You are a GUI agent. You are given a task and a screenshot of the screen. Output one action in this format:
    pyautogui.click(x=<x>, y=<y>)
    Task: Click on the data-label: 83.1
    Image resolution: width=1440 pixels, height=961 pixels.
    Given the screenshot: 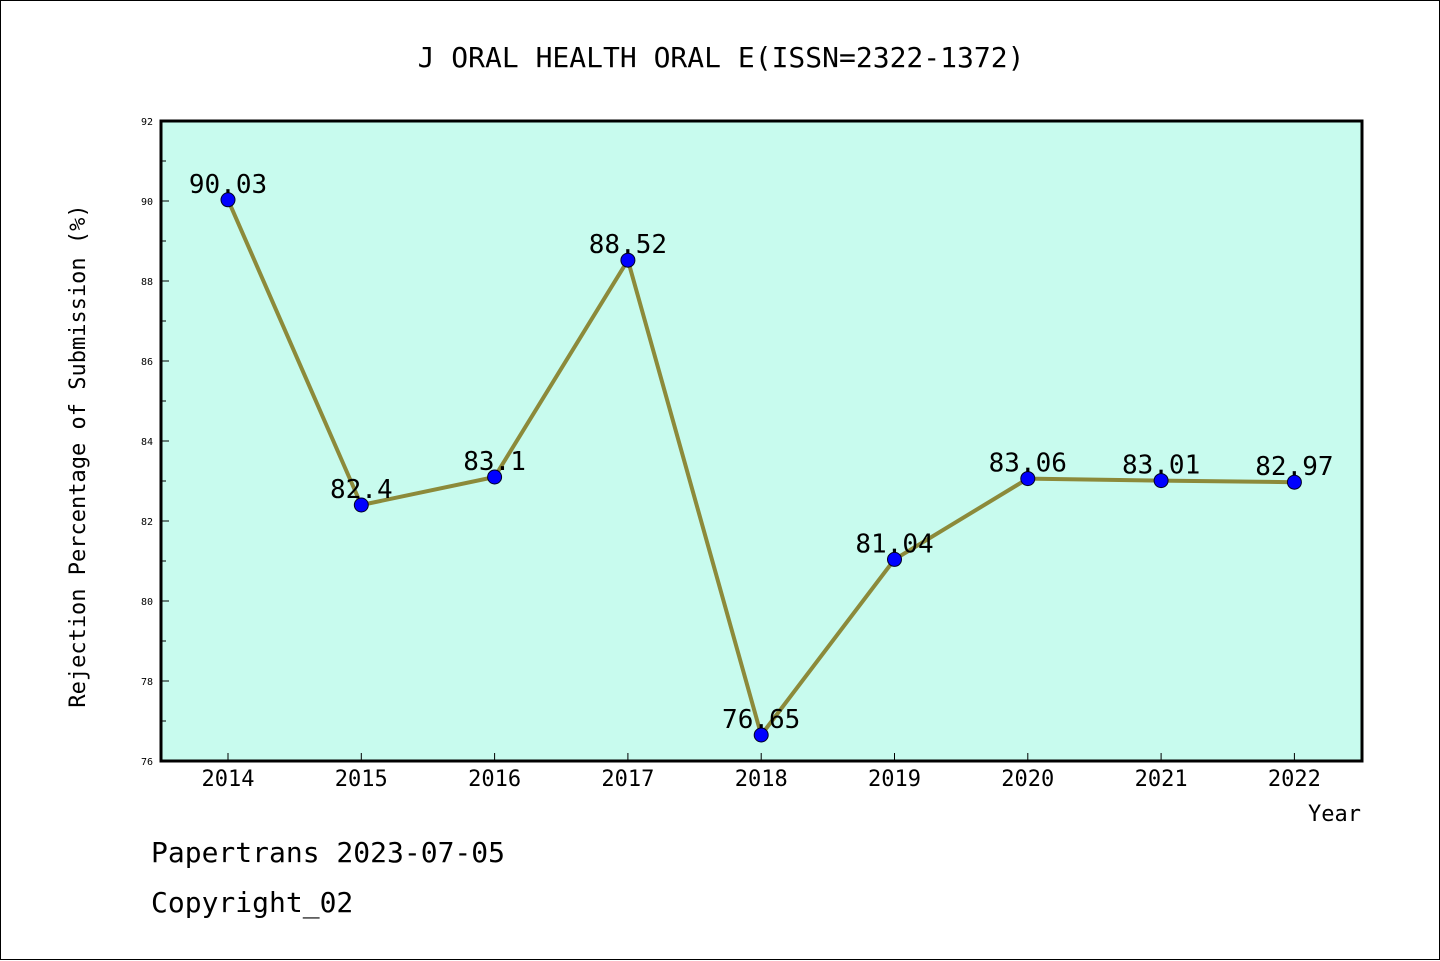 What is the action you would take?
    pyautogui.click(x=494, y=462)
    